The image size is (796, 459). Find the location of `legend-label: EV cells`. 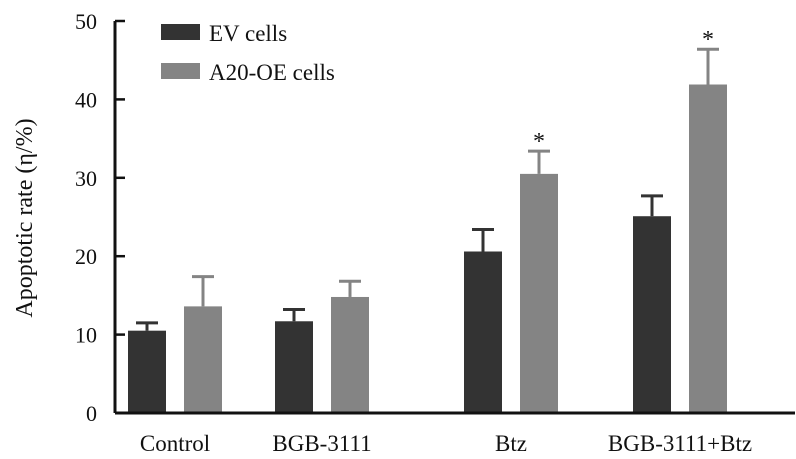

legend-label: EV cells is located at coordinates (248, 33).